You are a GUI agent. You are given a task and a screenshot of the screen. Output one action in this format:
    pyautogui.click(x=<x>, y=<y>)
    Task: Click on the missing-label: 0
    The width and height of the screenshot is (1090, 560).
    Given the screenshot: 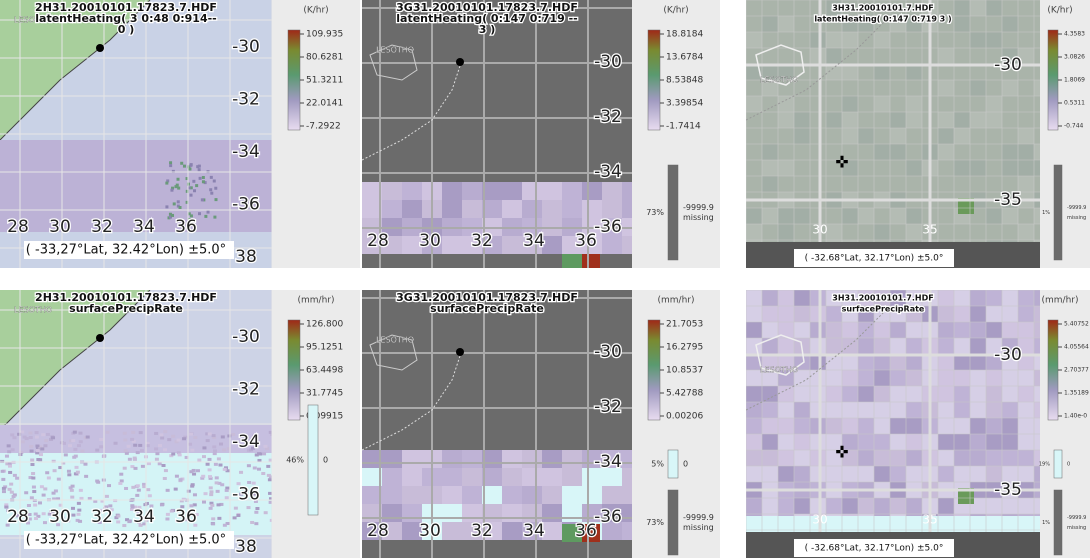 What is the action you would take?
    pyautogui.click(x=1068, y=465)
    